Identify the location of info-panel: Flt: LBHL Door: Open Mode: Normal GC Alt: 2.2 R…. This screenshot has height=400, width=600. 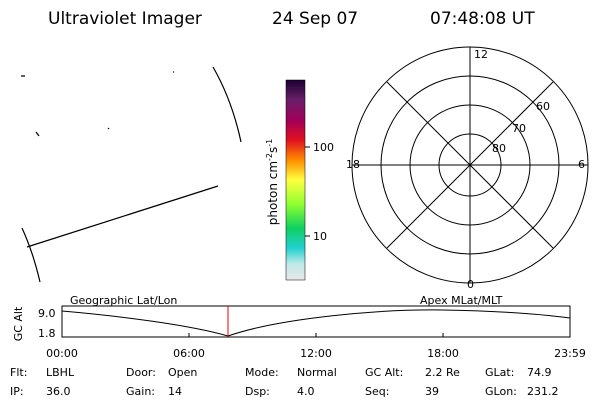
(284, 382).